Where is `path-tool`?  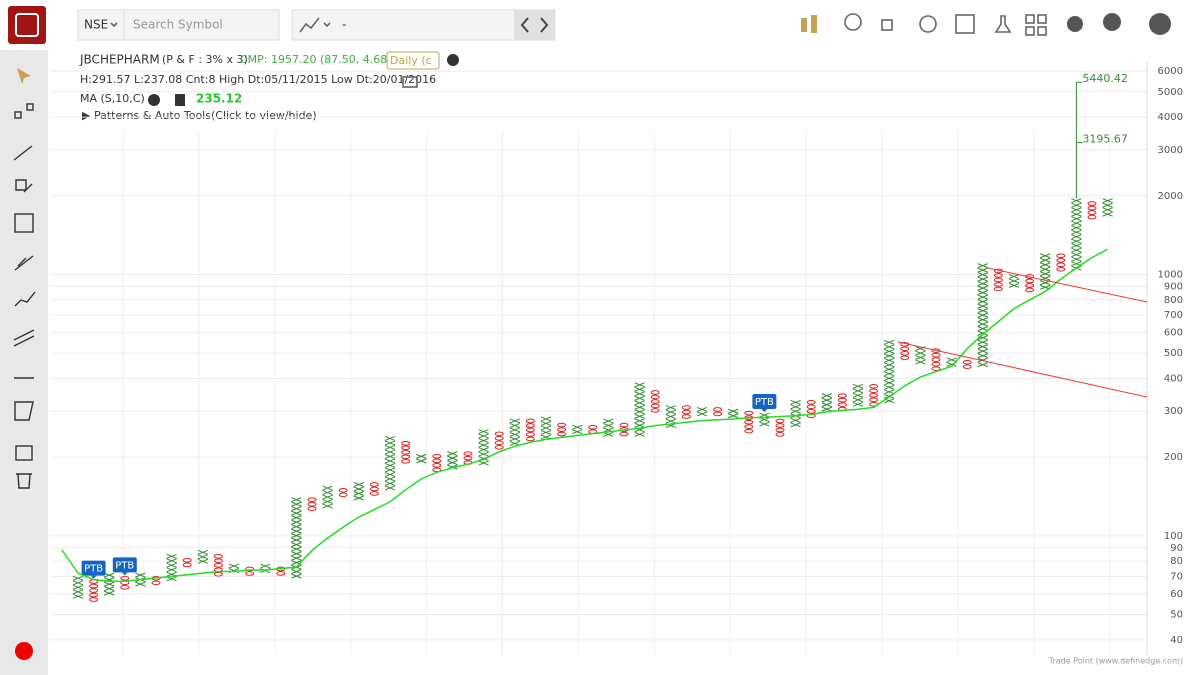
path-tool is located at coordinates (25, 299).